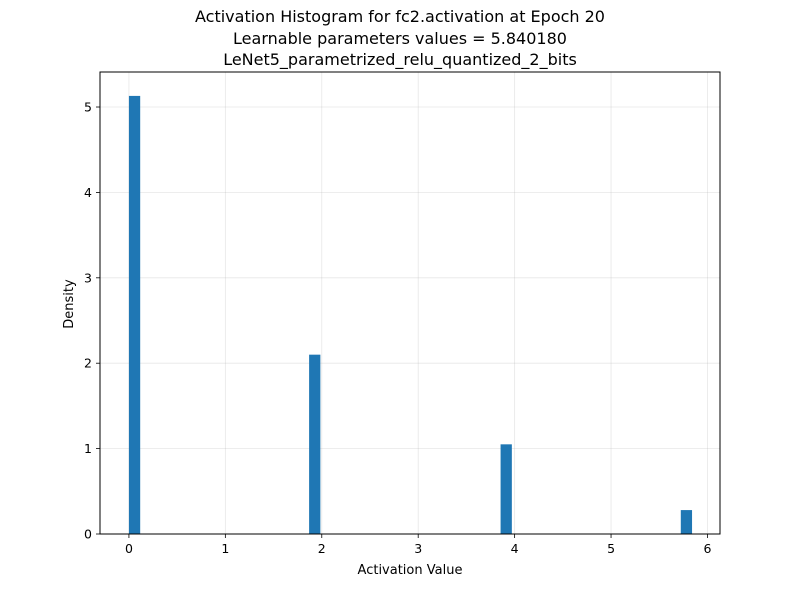 This screenshot has height=600, width=800. What do you see at coordinates (88, 534) in the screenshot?
I see `y-tick-label-0: 0` at bounding box center [88, 534].